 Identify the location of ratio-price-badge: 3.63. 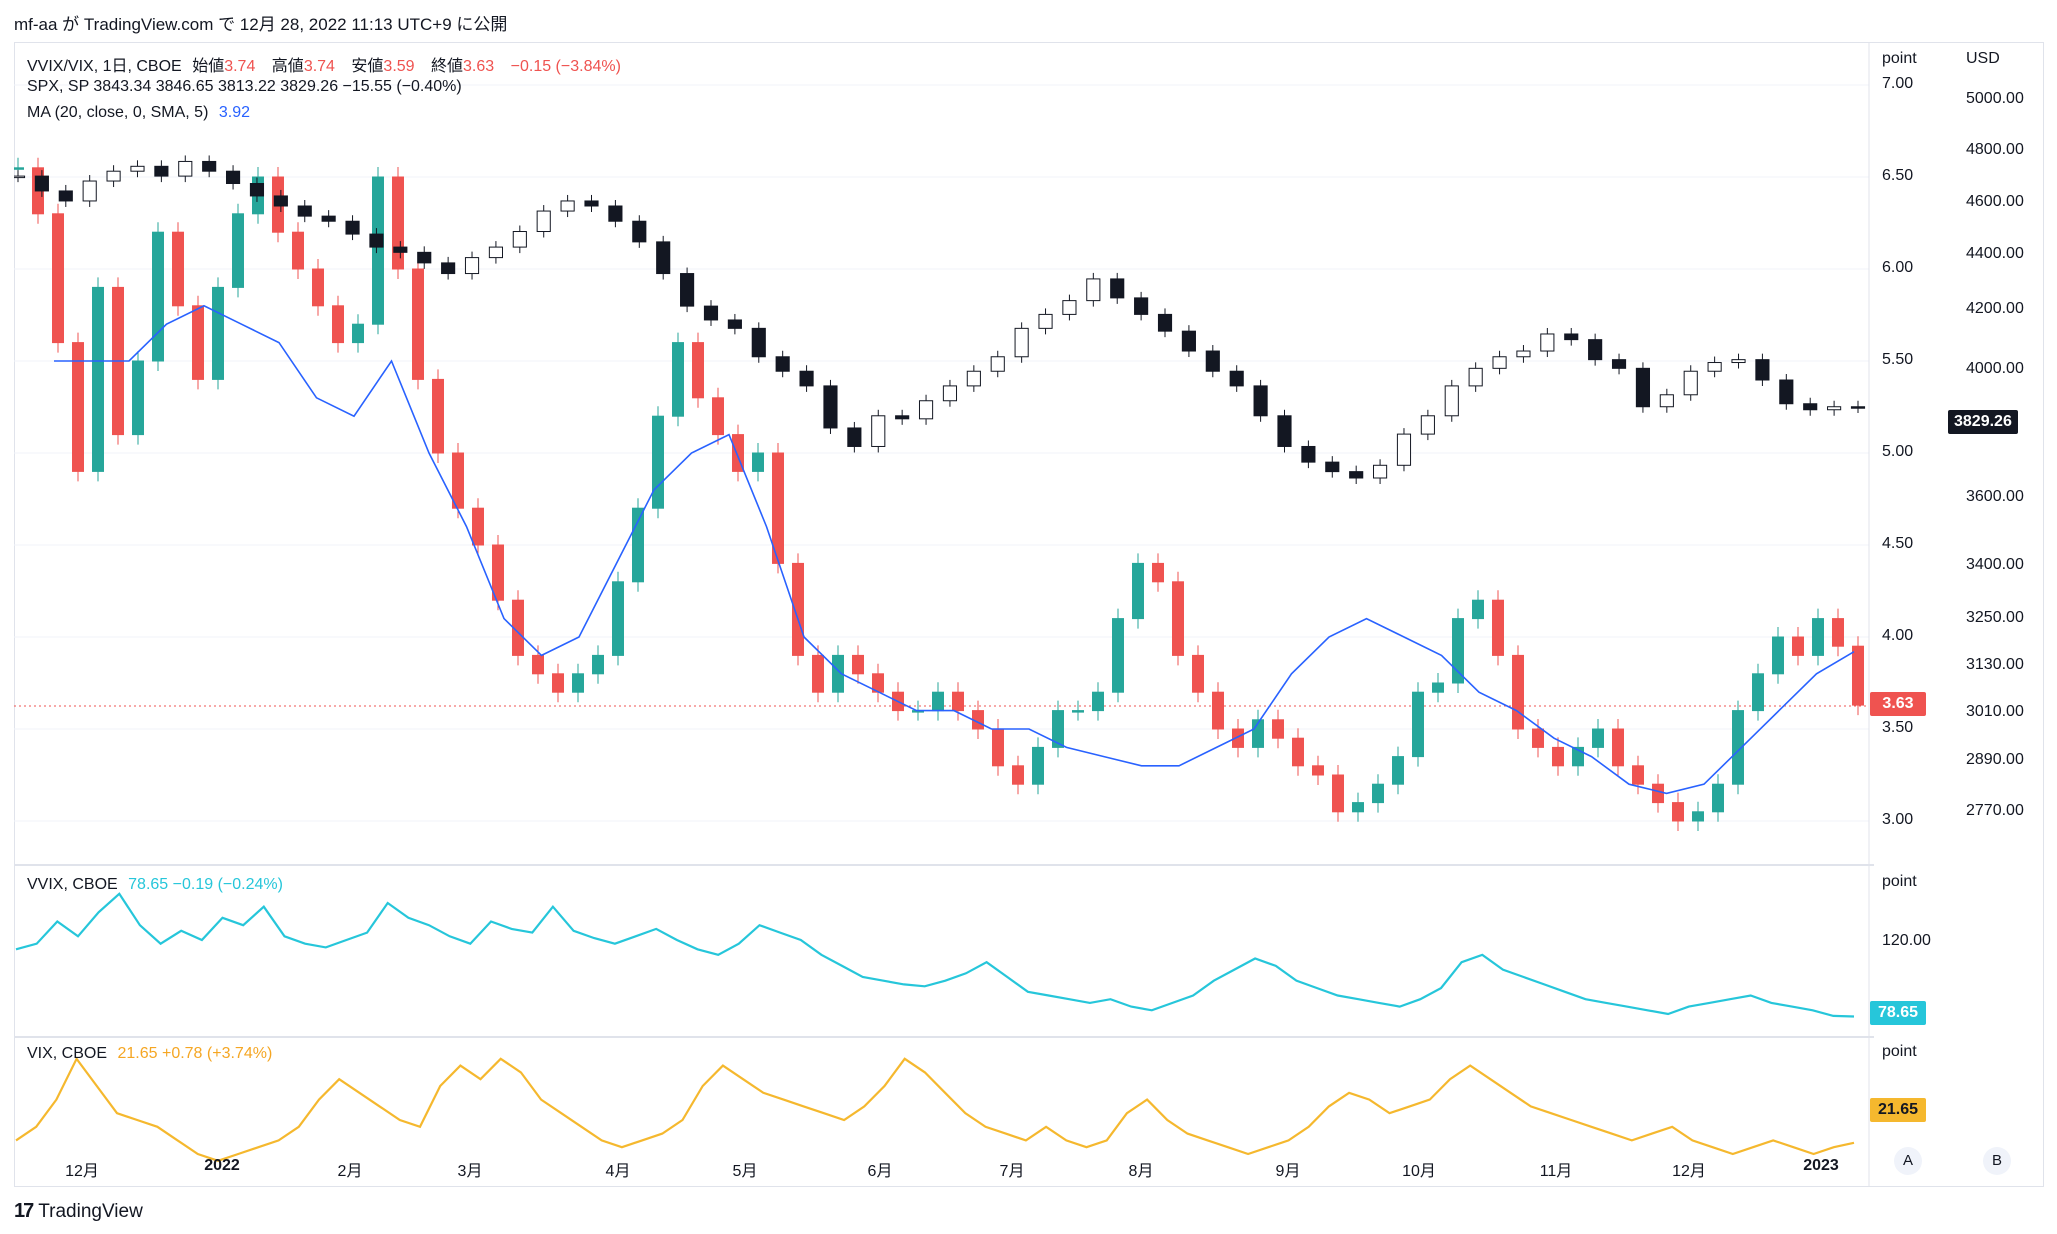
(1898, 704).